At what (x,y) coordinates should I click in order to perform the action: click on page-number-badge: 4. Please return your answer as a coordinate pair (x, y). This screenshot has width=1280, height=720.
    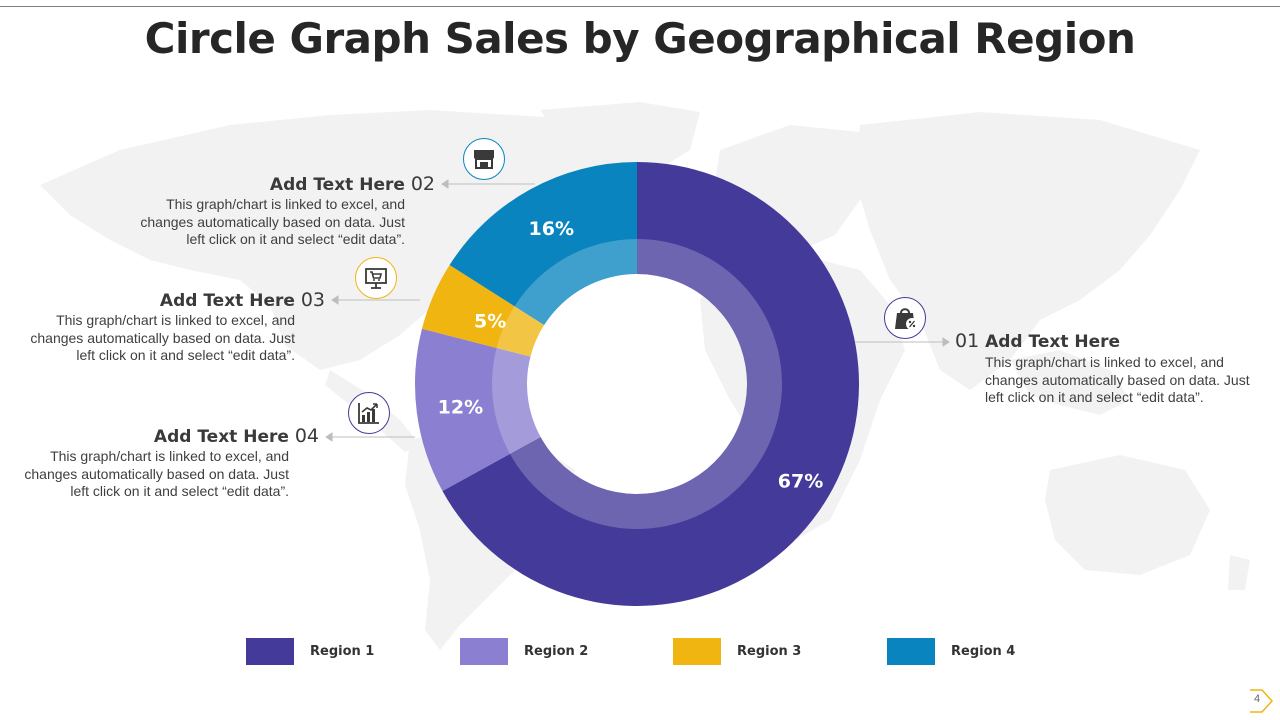
    Looking at the image, I should click on (1261, 701).